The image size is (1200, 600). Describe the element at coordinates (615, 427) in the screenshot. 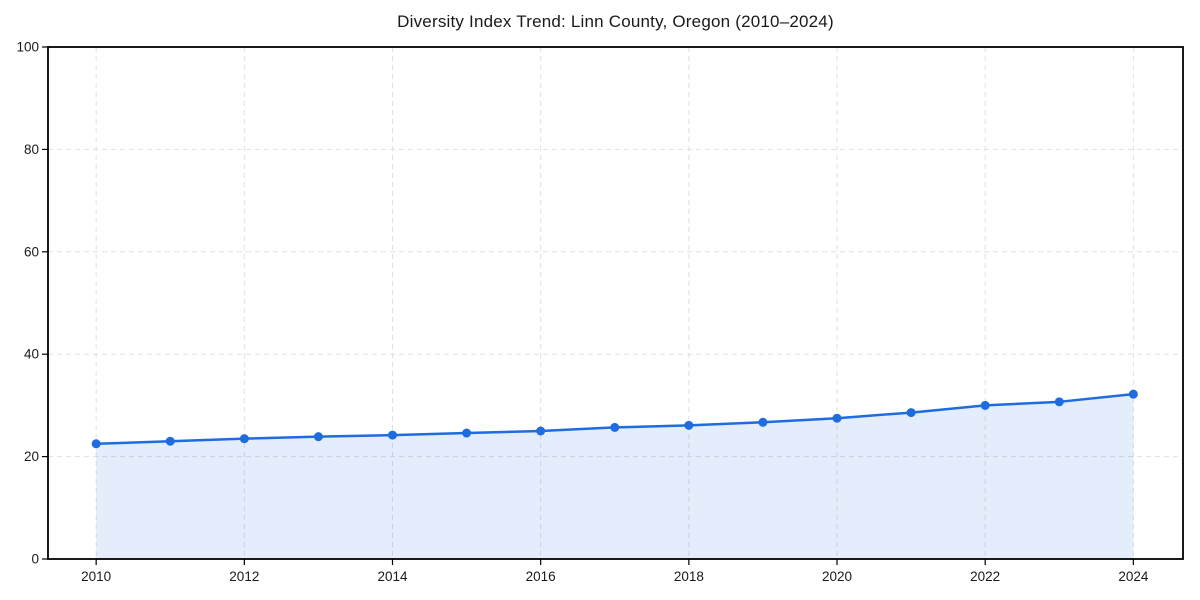

I see `data-point-2017` at that location.